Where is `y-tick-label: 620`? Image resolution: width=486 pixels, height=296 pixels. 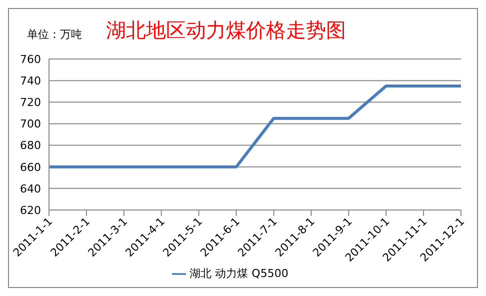 y-tick-label: 620 is located at coordinates (30, 210).